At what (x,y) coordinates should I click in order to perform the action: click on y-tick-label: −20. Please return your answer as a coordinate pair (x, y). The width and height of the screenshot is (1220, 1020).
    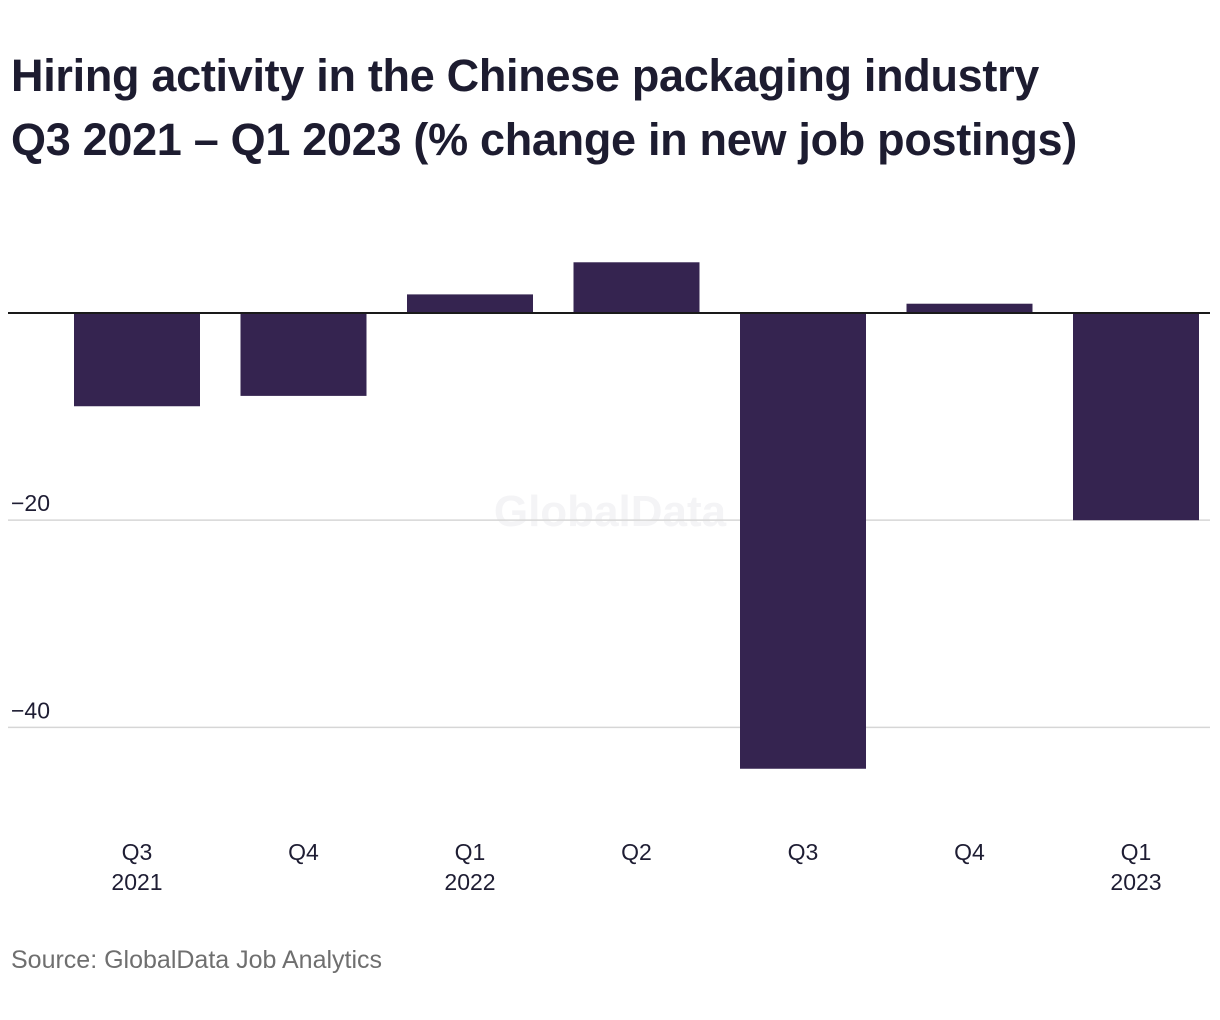
    Looking at the image, I should click on (30, 503).